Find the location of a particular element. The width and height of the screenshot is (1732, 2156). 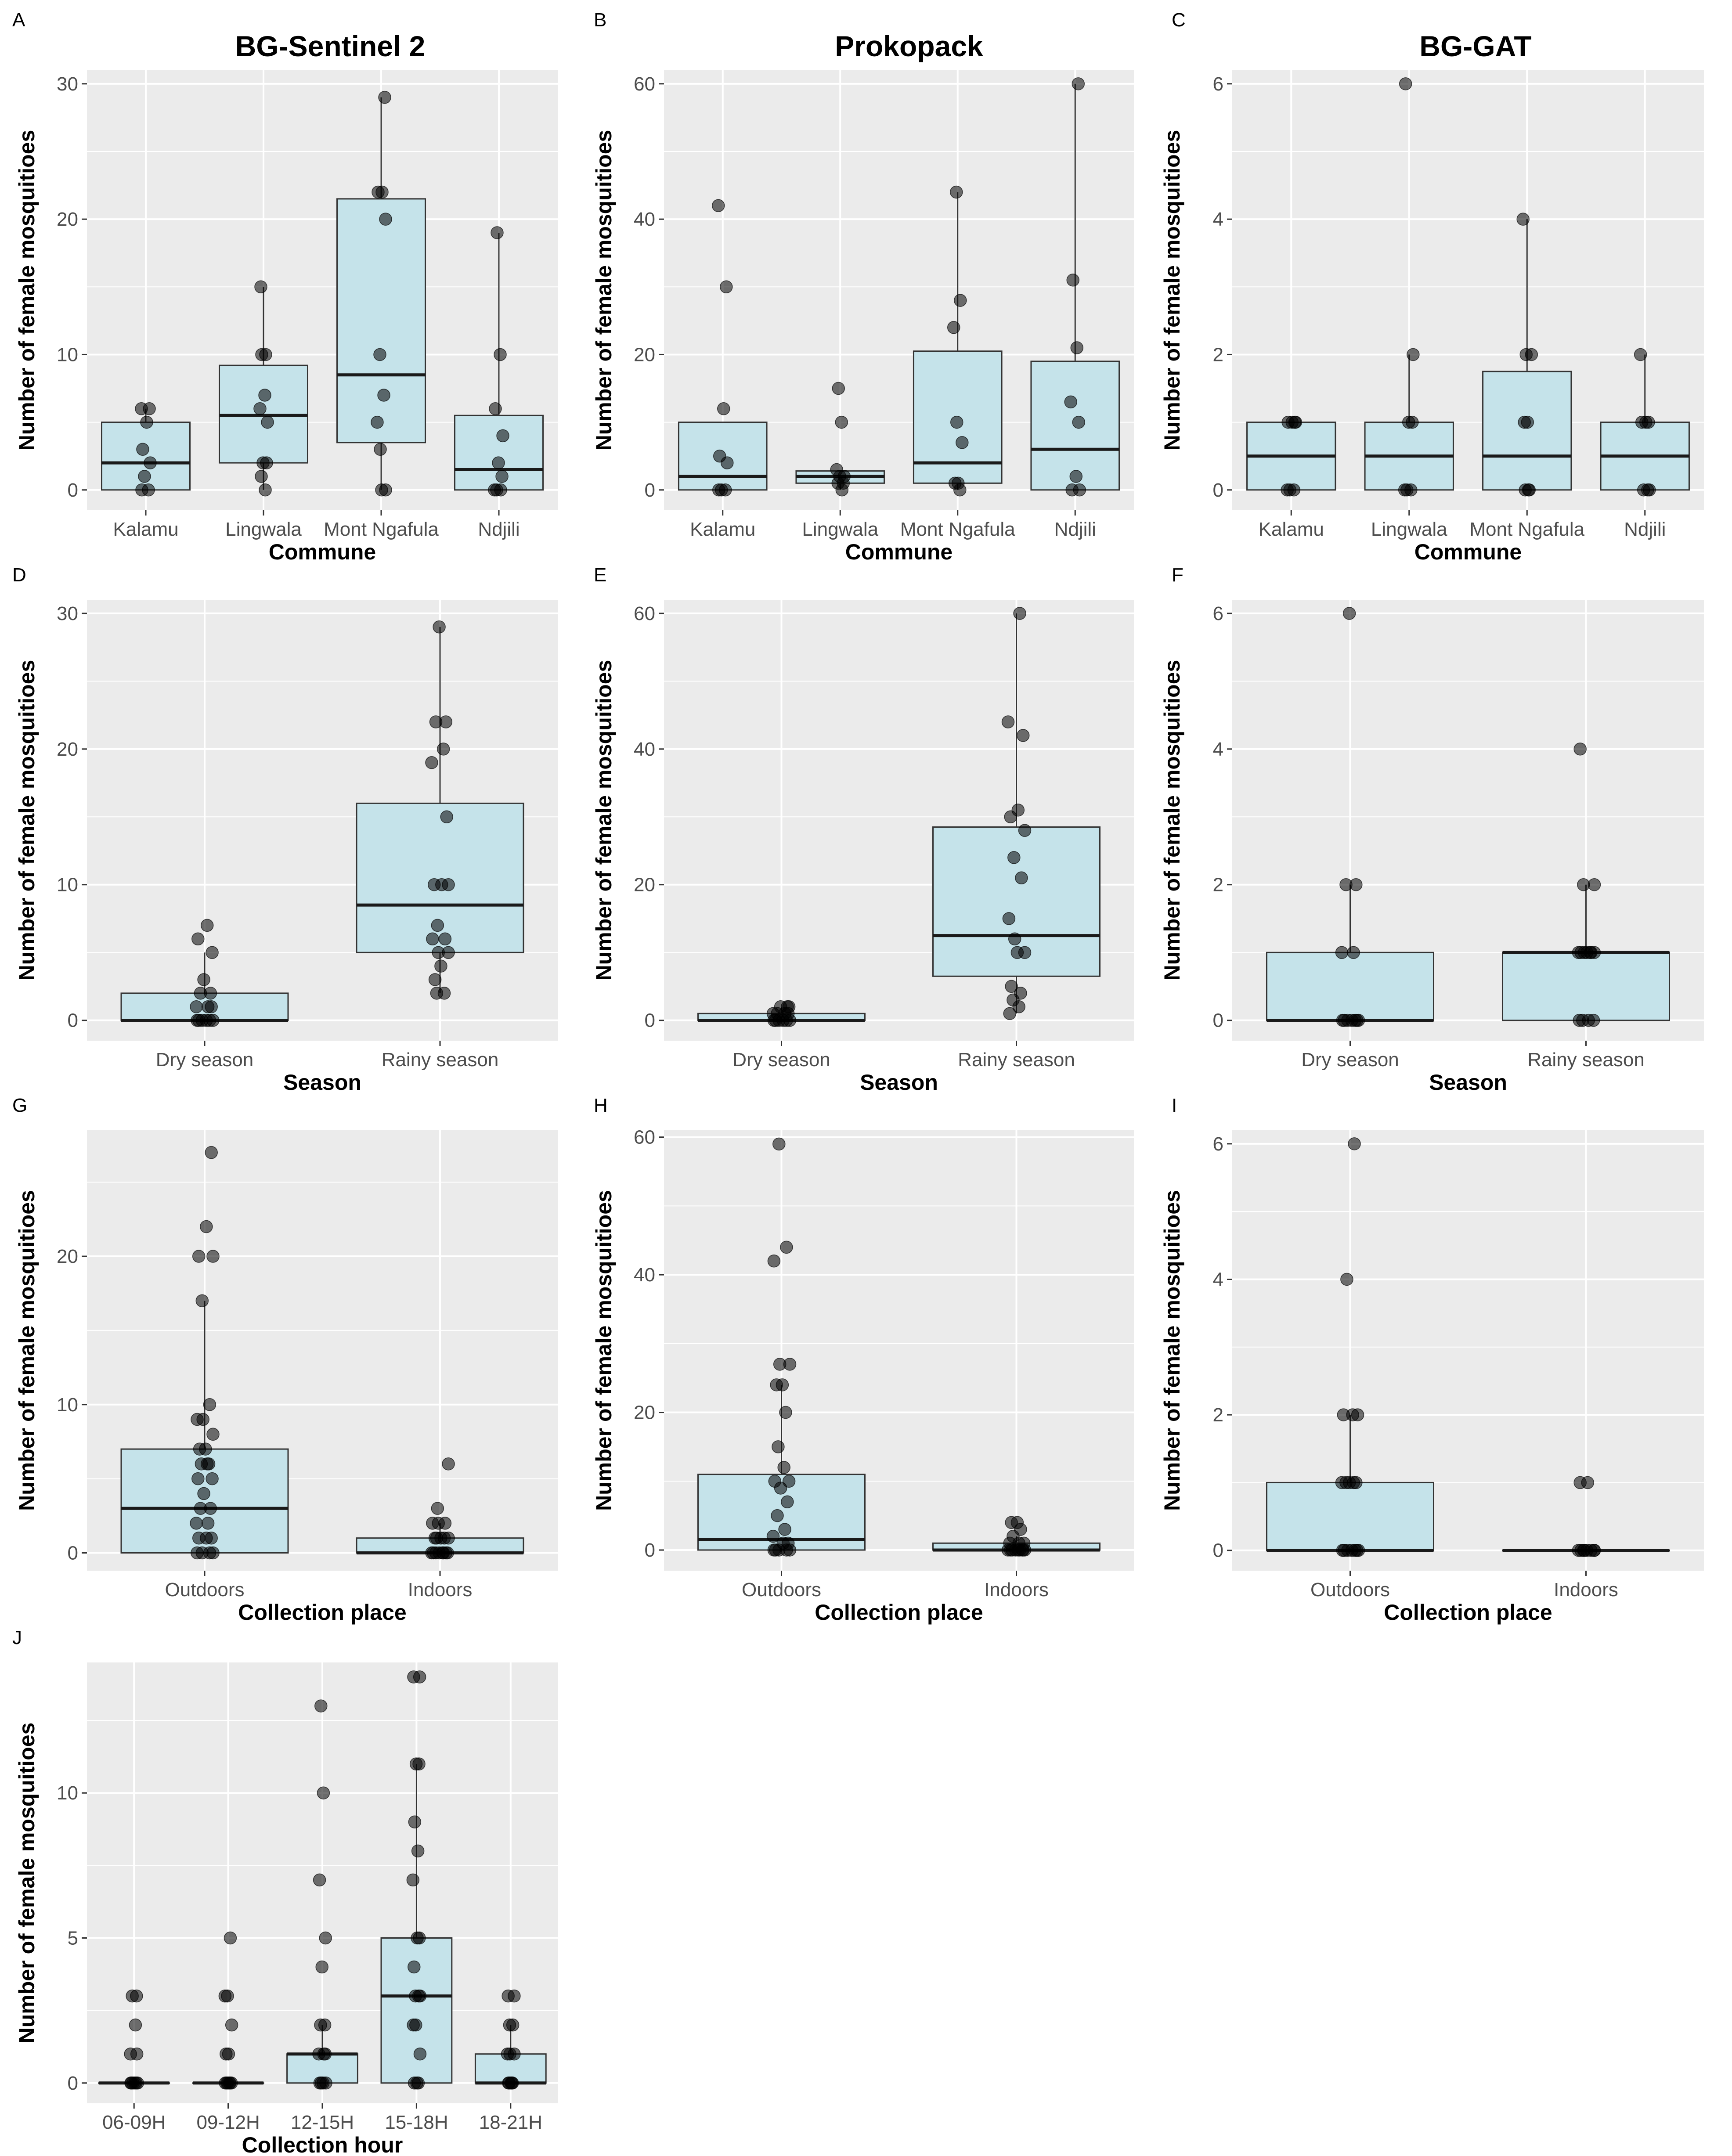

x-tick-label: 12-15H is located at coordinates (322, 2122).